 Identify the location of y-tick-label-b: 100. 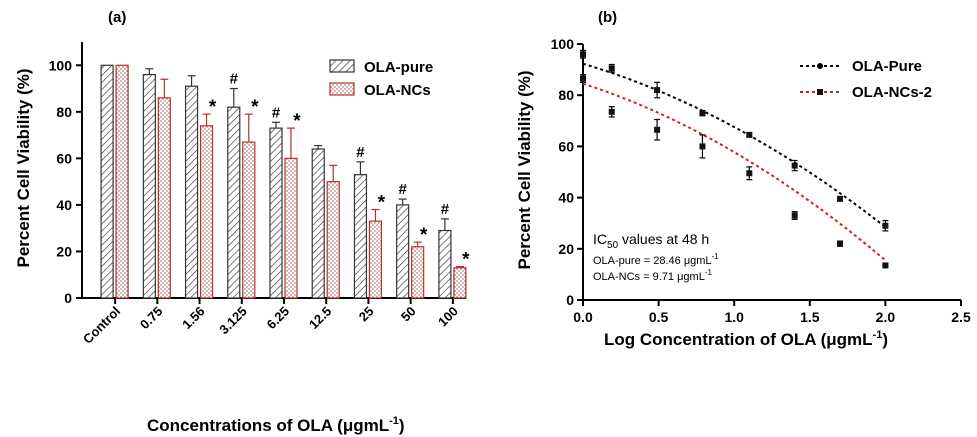
(563, 44).